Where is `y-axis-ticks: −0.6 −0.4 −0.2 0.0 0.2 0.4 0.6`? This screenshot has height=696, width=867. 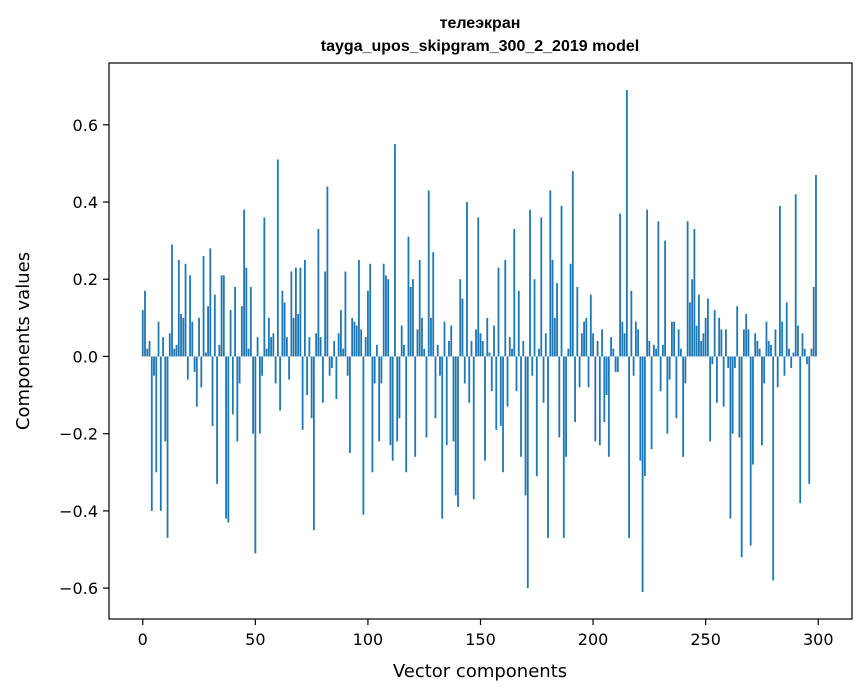 y-axis-ticks: −0.6 −0.4 −0.2 0.0 0.2 0.4 0.6 is located at coordinates (84, 357).